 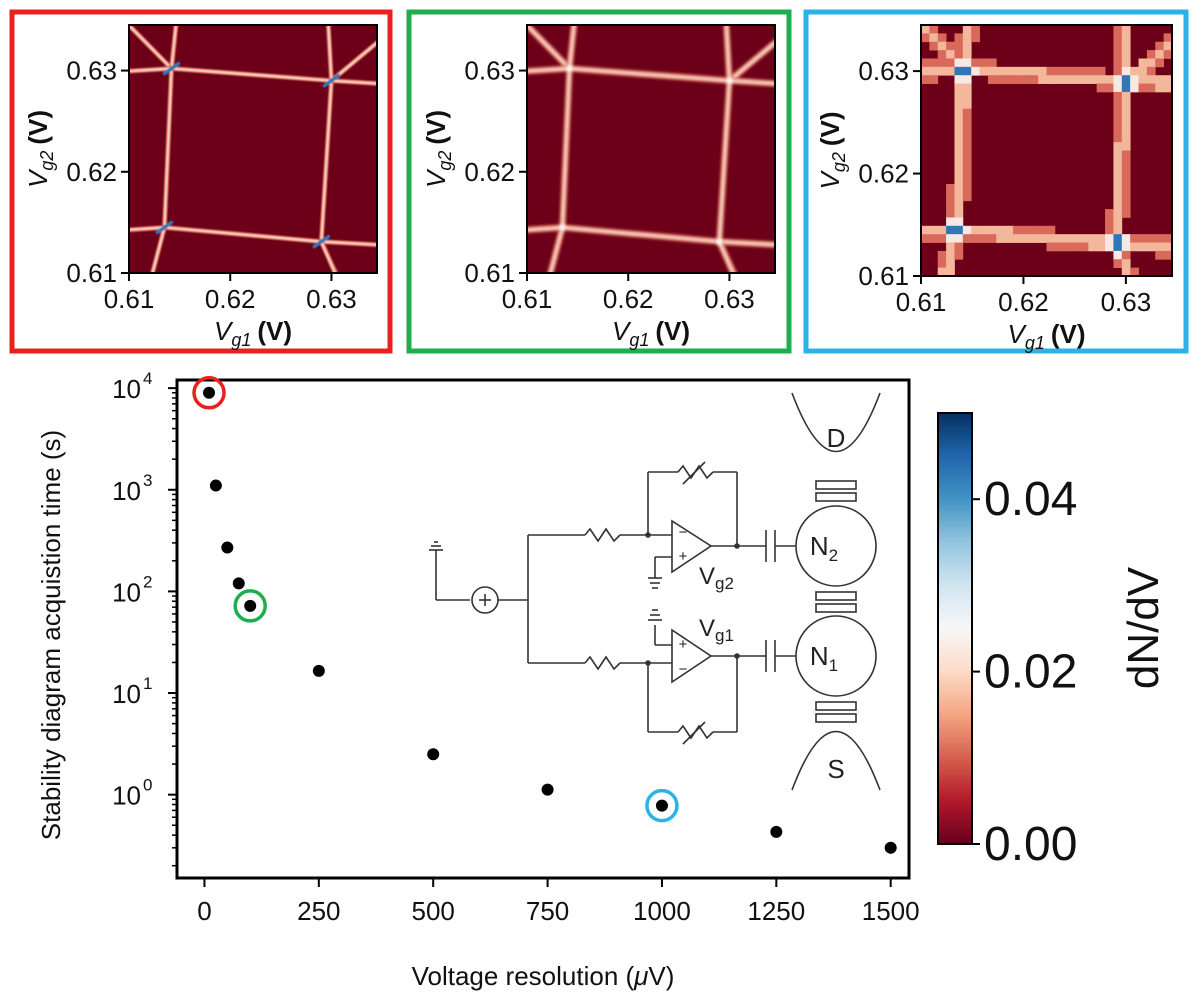 What do you see at coordinates (832, 150) in the screenshot?
I see `y-axis-label: Vg2(V)` at bounding box center [832, 150].